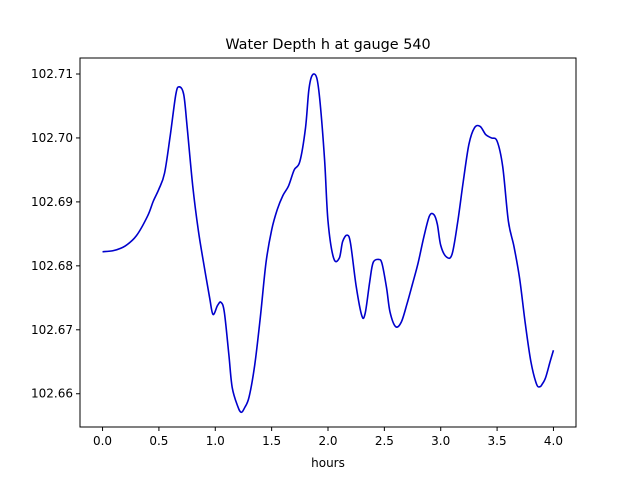 This screenshot has width=640, height=484. I want to click on y-tick-label: 102.71, so click(52, 74).